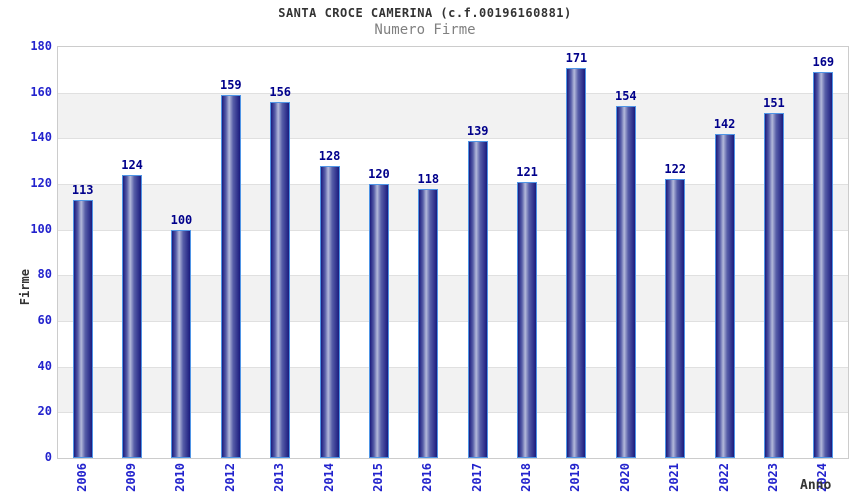  Describe the element at coordinates (41, 228) in the screenshot. I see `y-tick-label: 100` at that location.